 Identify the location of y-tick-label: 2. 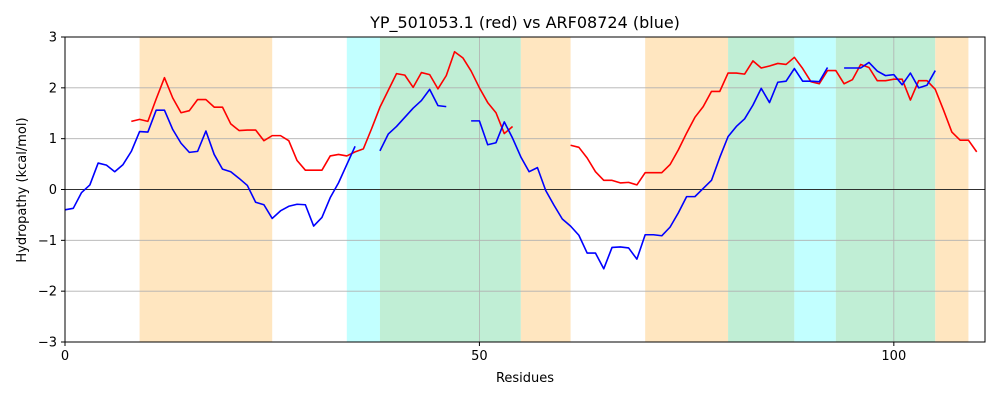
(53, 88).